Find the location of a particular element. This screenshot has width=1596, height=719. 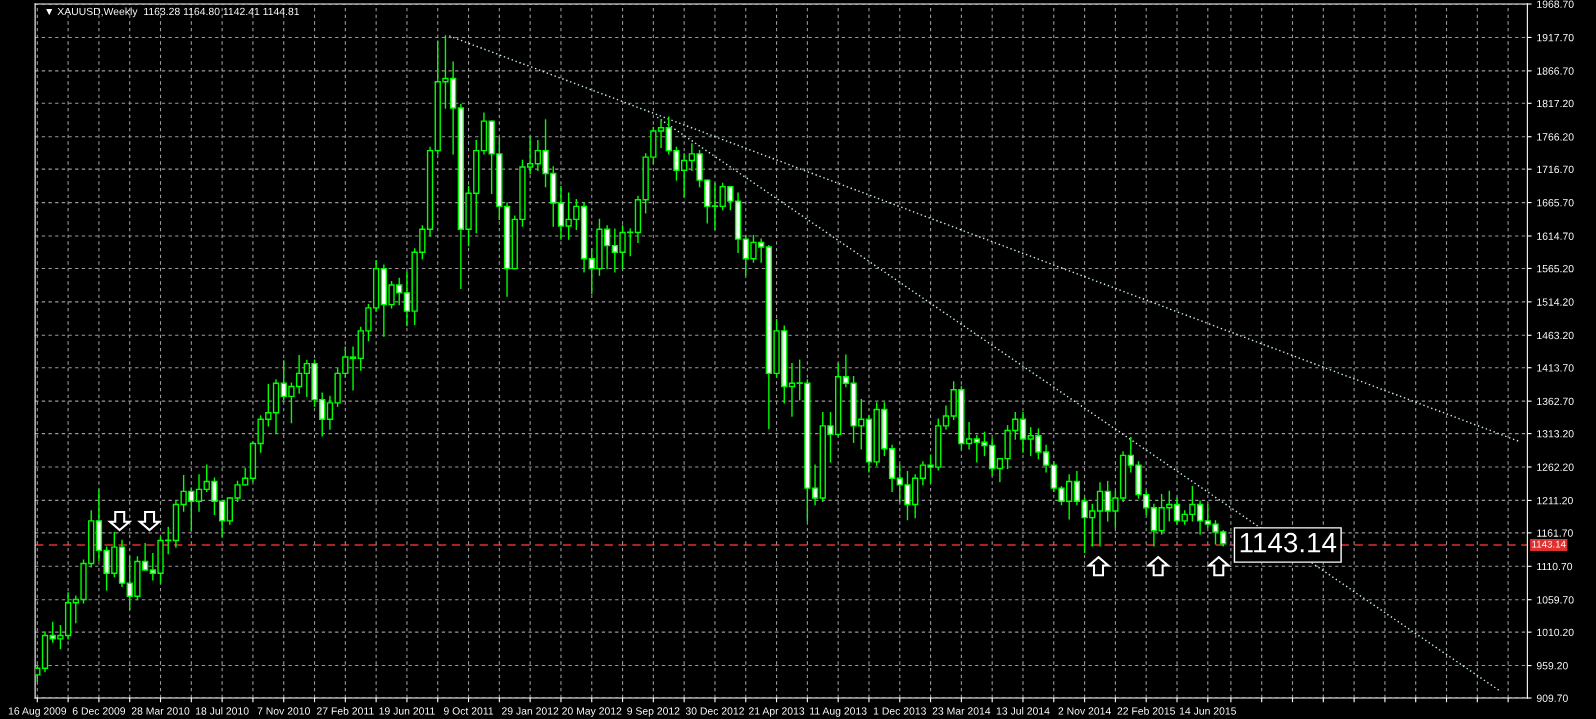

y-tick-label: 1262.20 is located at coordinates (1555, 467).